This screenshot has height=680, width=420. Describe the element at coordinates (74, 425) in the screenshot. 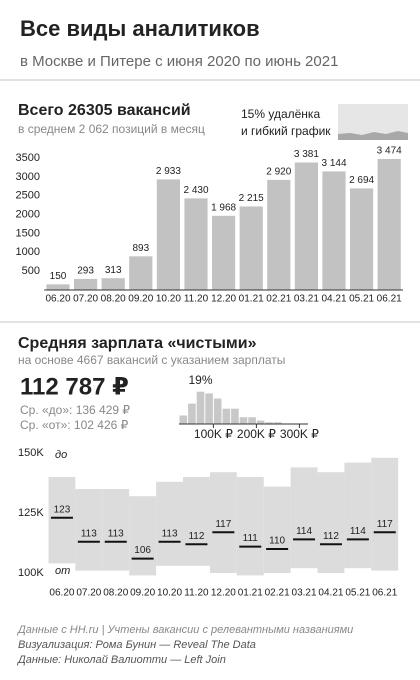

I see `average-lower: Ср. «от»: 102 426 ₽` at that location.